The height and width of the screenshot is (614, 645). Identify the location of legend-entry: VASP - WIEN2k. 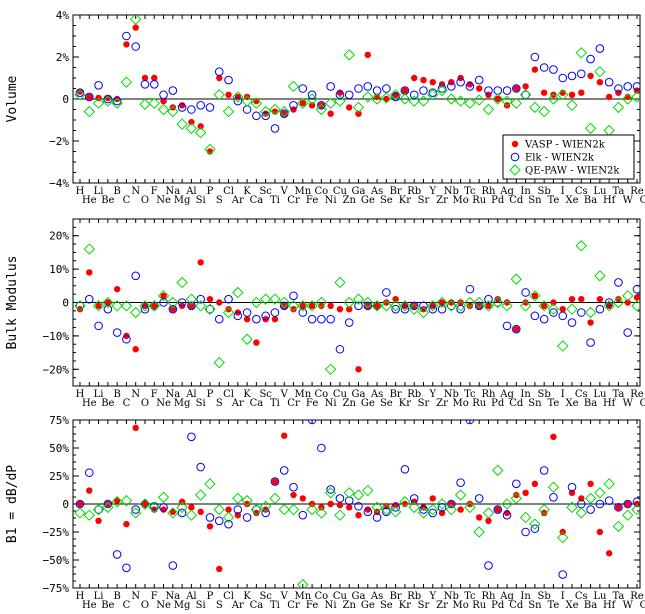
(565, 145).